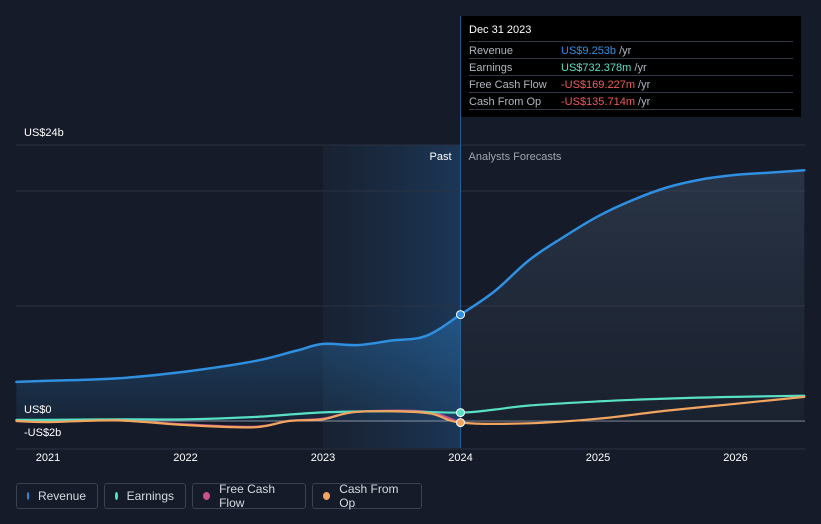  Describe the element at coordinates (207, 496) in the screenshot. I see `free-cash-flow-dot-icon` at that location.